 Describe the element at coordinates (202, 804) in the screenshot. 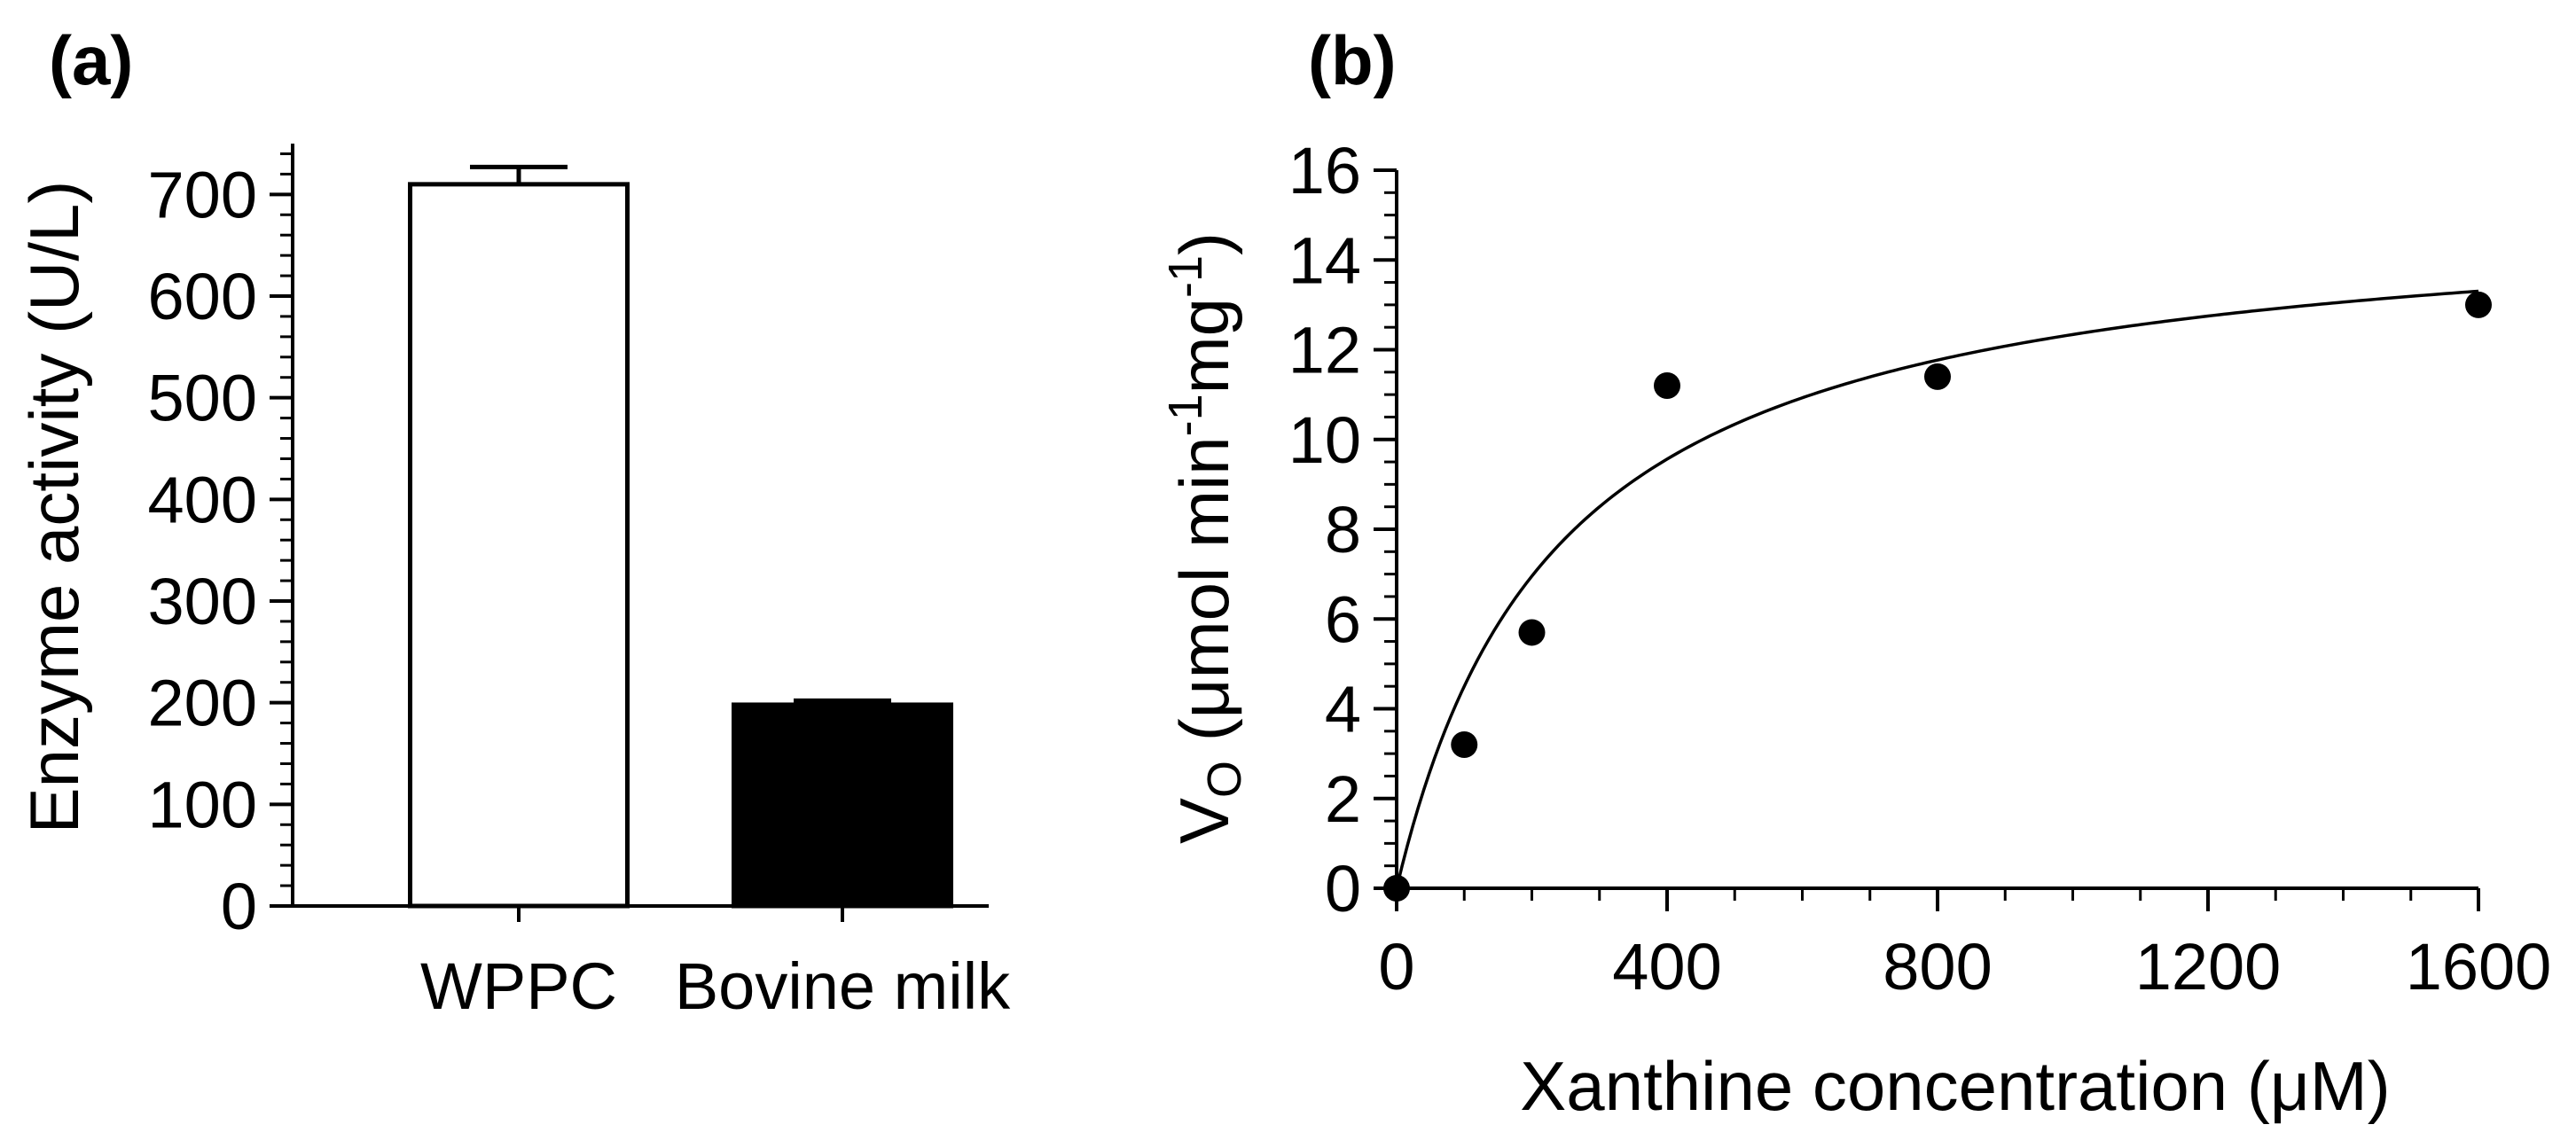

I see `y-tick-label: 100` at that location.